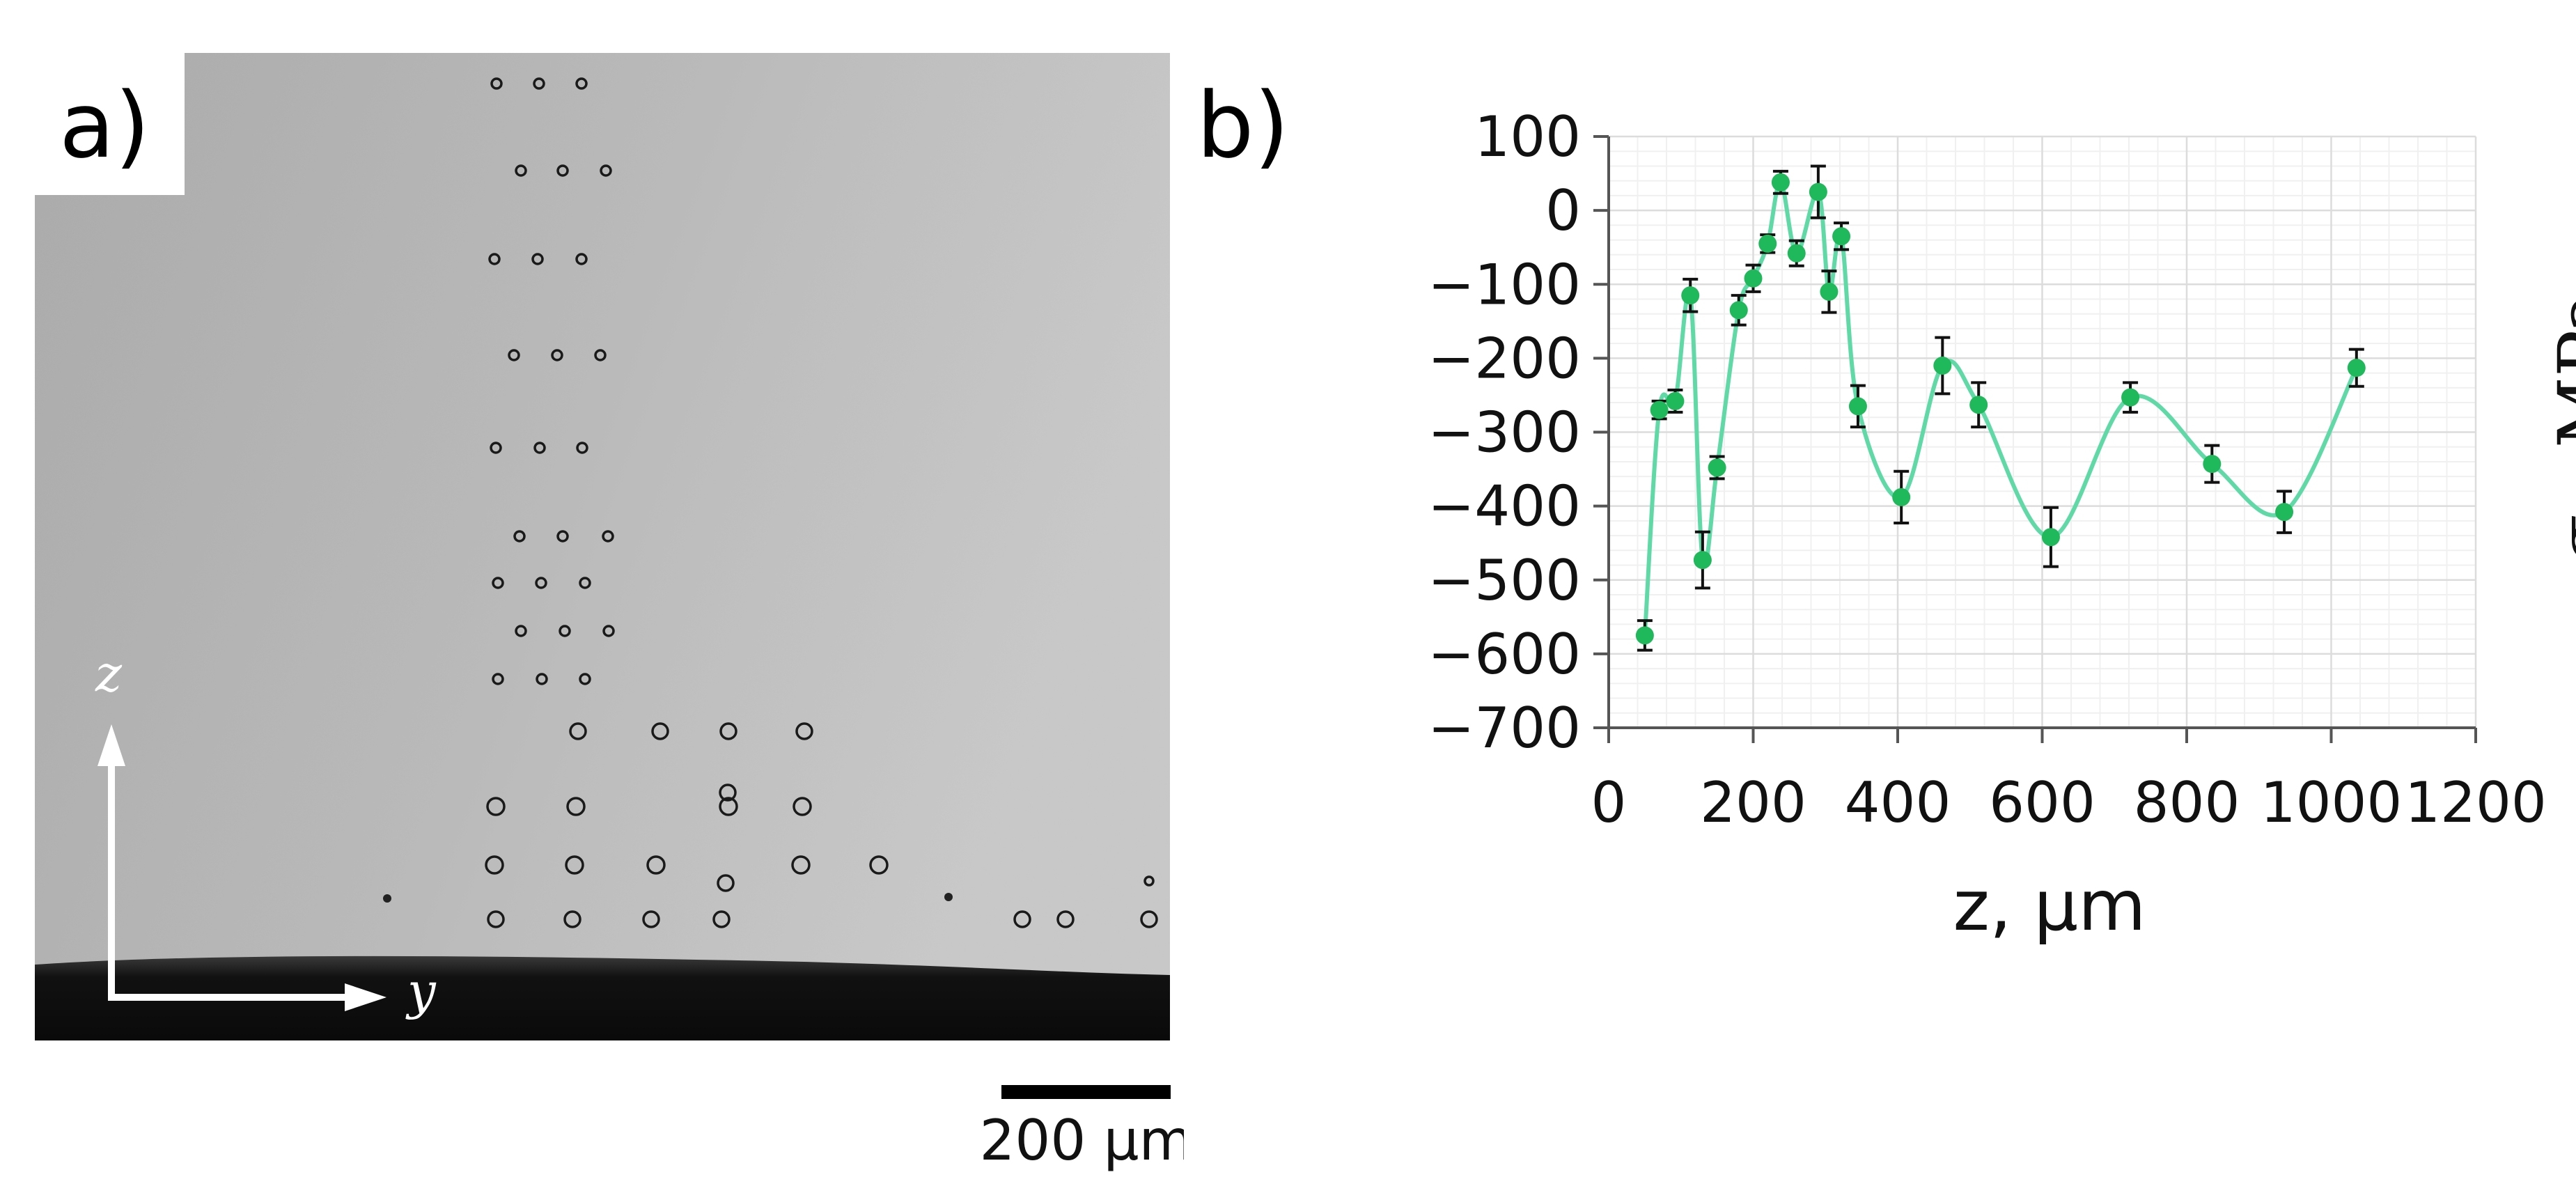 This screenshot has height=1193, width=2576. Describe the element at coordinates (366, 997) in the screenshot. I see `y-arrowhead` at that location.